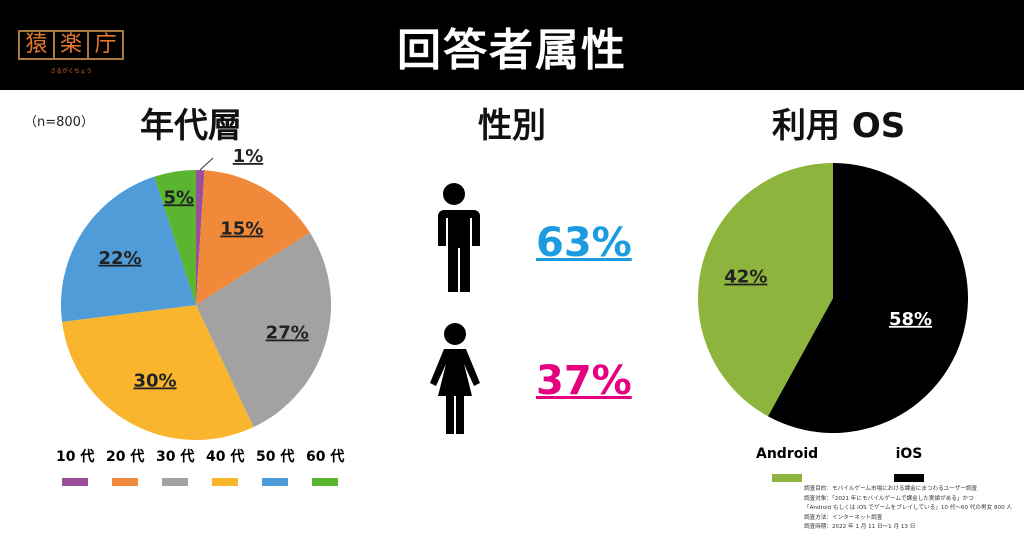  Describe the element at coordinates (512, 50) in the screenshot. I see `page-title: 回答者属性` at that location.